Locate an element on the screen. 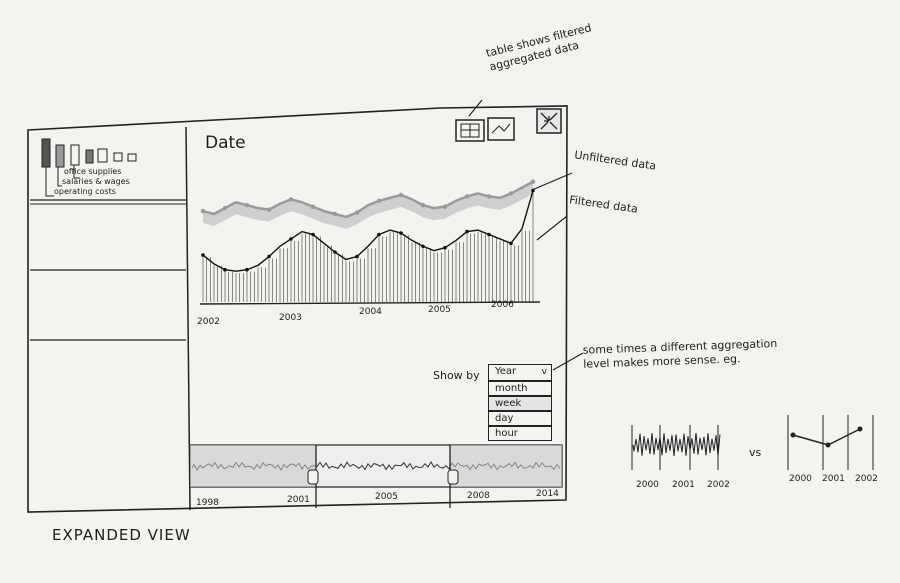 This screenshot has width=900, height=583. x-tick: 2003 is located at coordinates (290, 318).